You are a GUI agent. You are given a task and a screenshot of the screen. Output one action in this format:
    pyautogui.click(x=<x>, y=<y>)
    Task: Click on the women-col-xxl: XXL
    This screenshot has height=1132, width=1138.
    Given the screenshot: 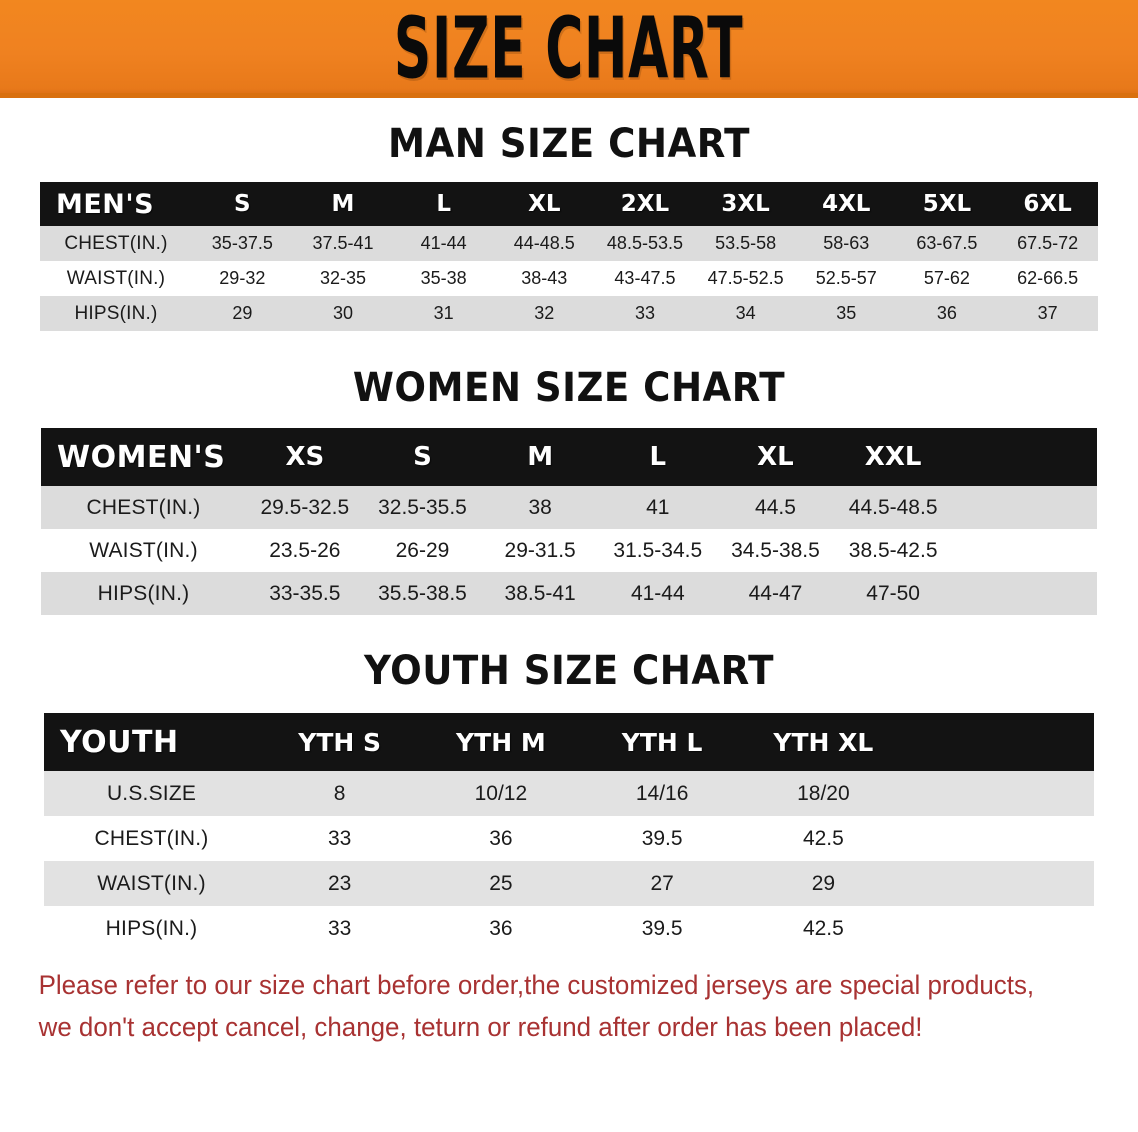 What is the action you would take?
    pyautogui.click(x=893, y=457)
    